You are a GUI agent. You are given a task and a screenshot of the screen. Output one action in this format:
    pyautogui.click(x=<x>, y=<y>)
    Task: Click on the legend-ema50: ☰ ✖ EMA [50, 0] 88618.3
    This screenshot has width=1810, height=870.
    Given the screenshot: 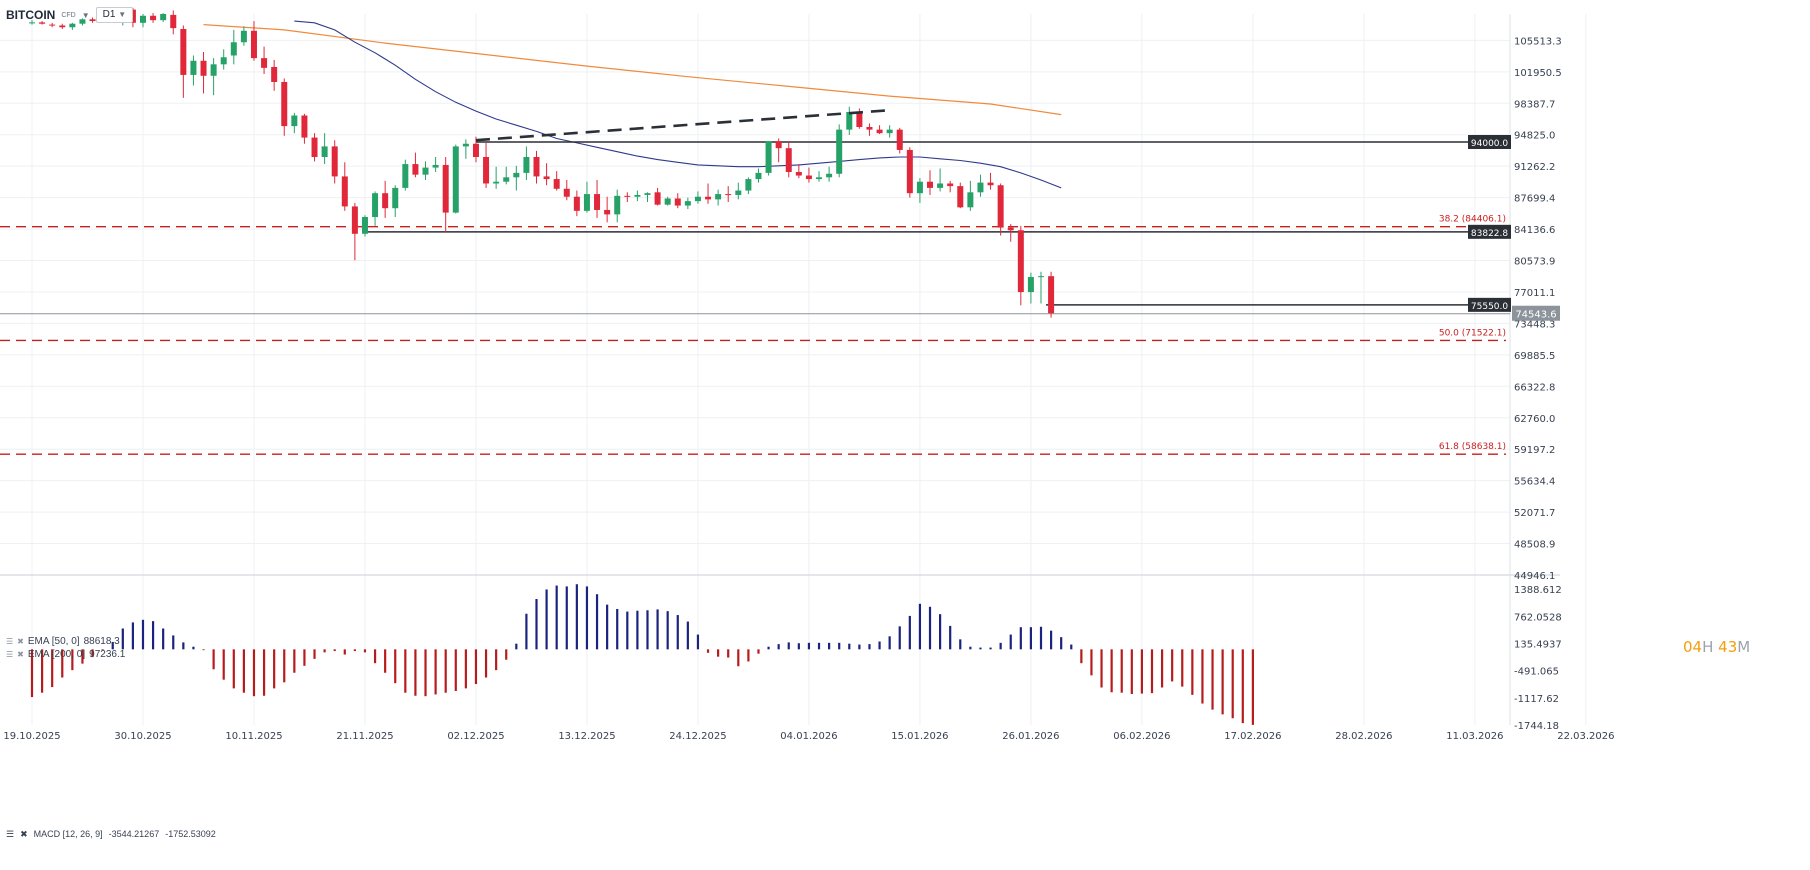 What is the action you would take?
    pyautogui.click(x=63, y=641)
    